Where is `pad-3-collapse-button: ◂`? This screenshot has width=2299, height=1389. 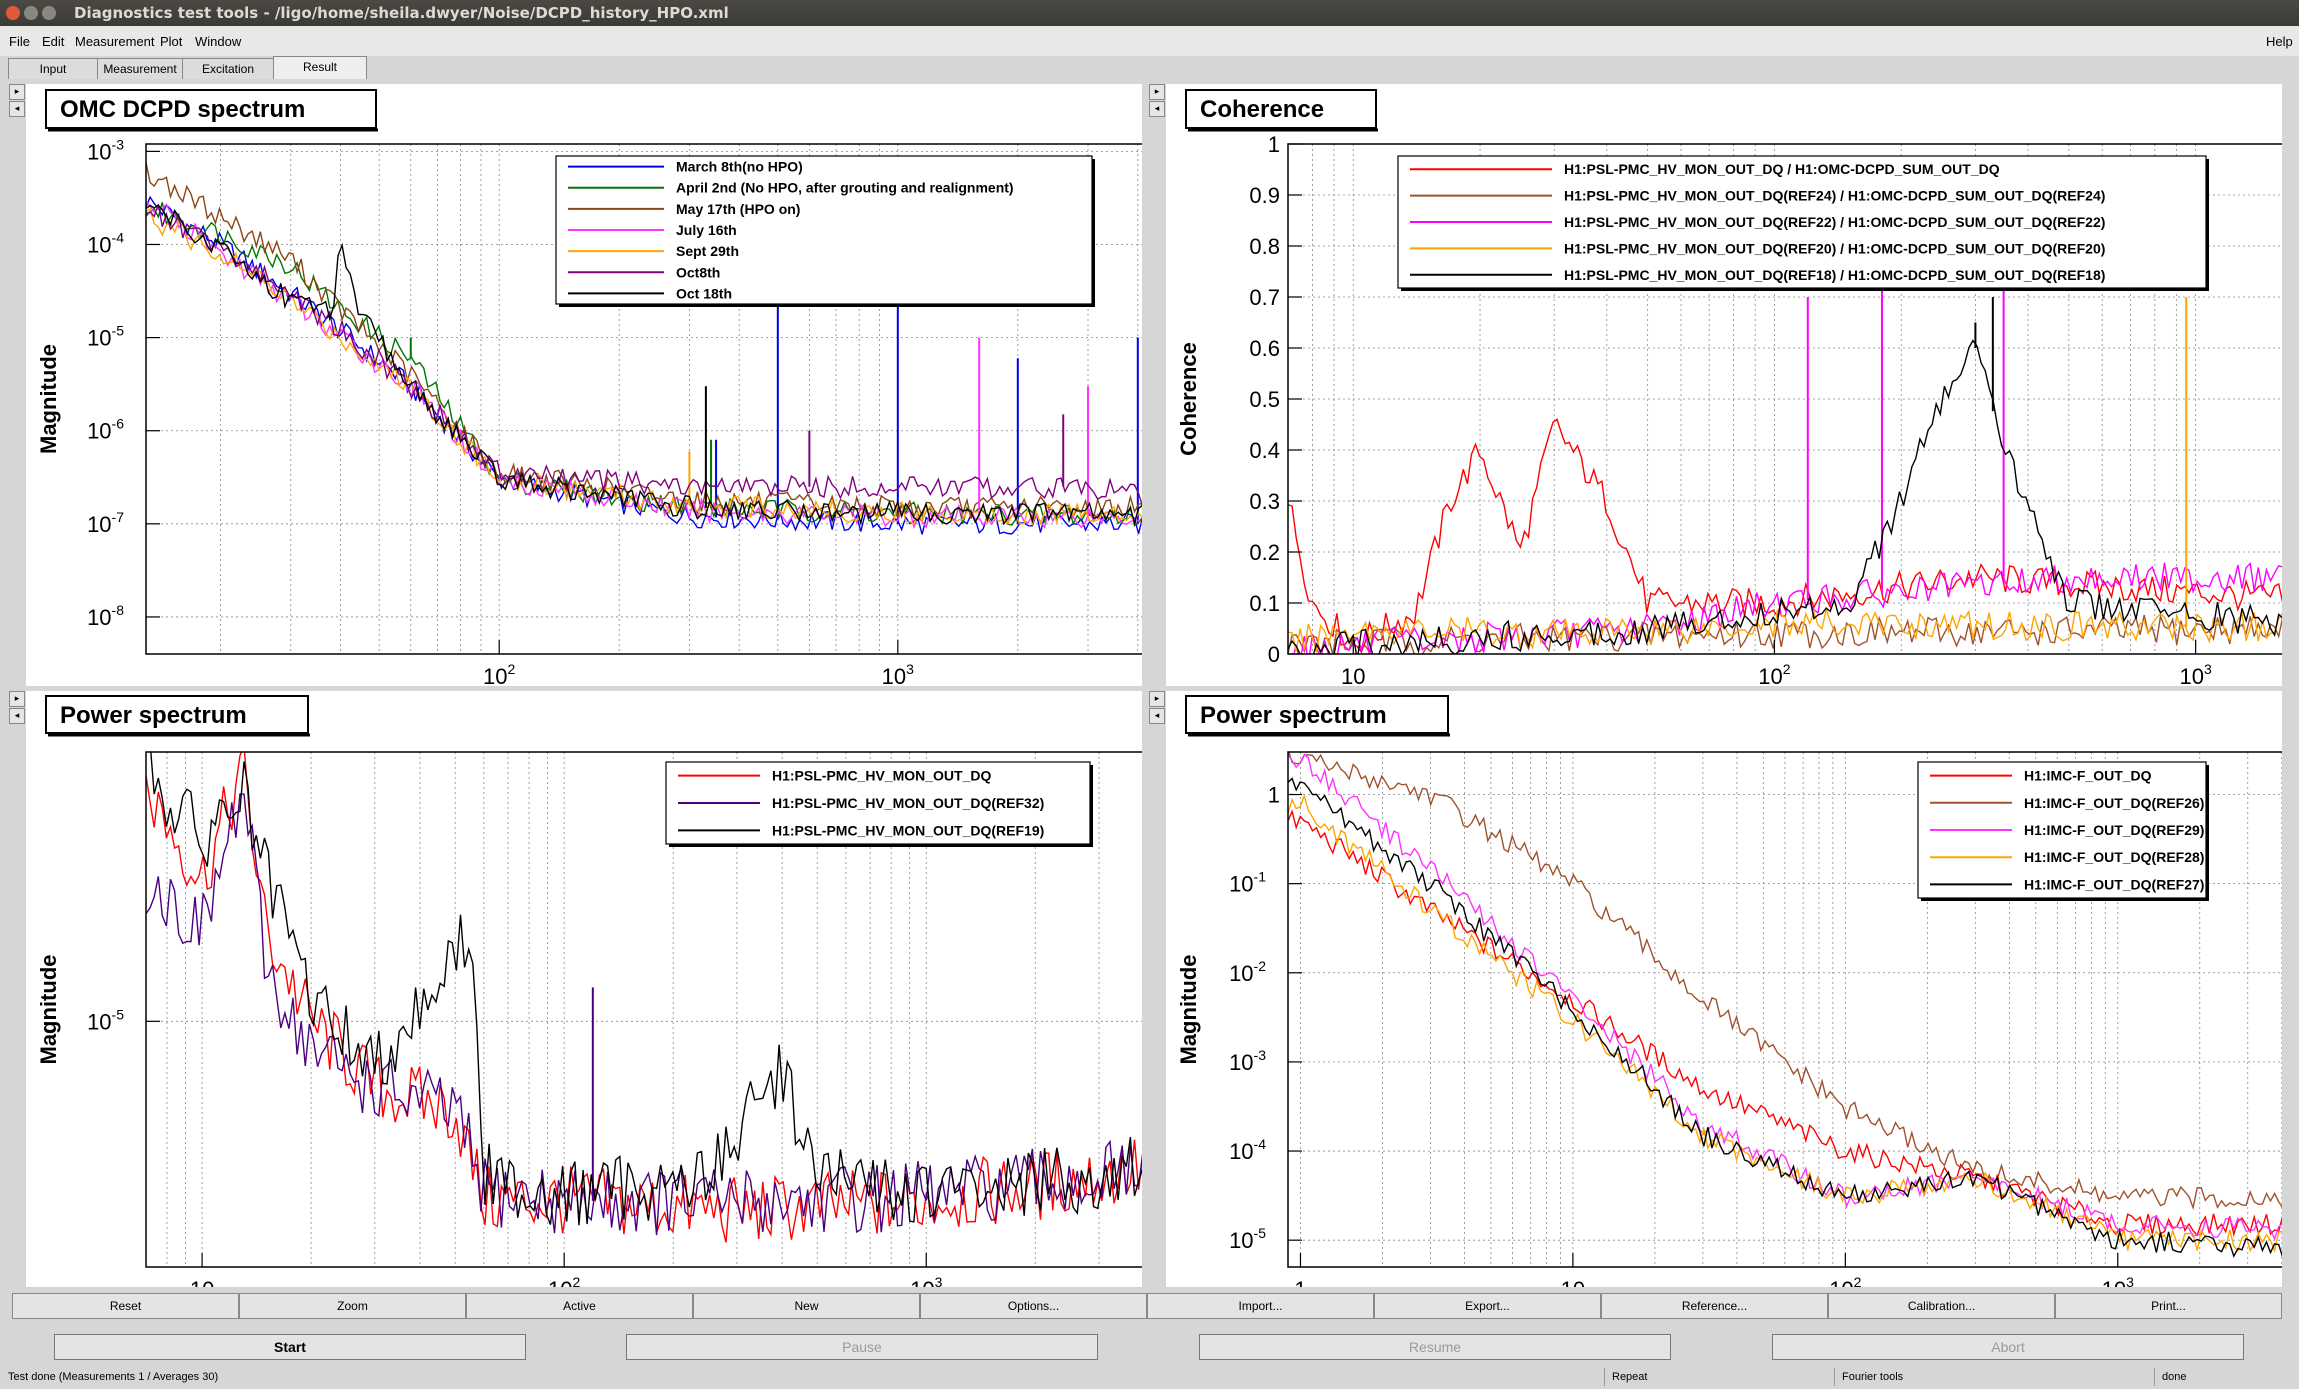 pad-3-collapse-button: ◂ is located at coordinates (17, 716).